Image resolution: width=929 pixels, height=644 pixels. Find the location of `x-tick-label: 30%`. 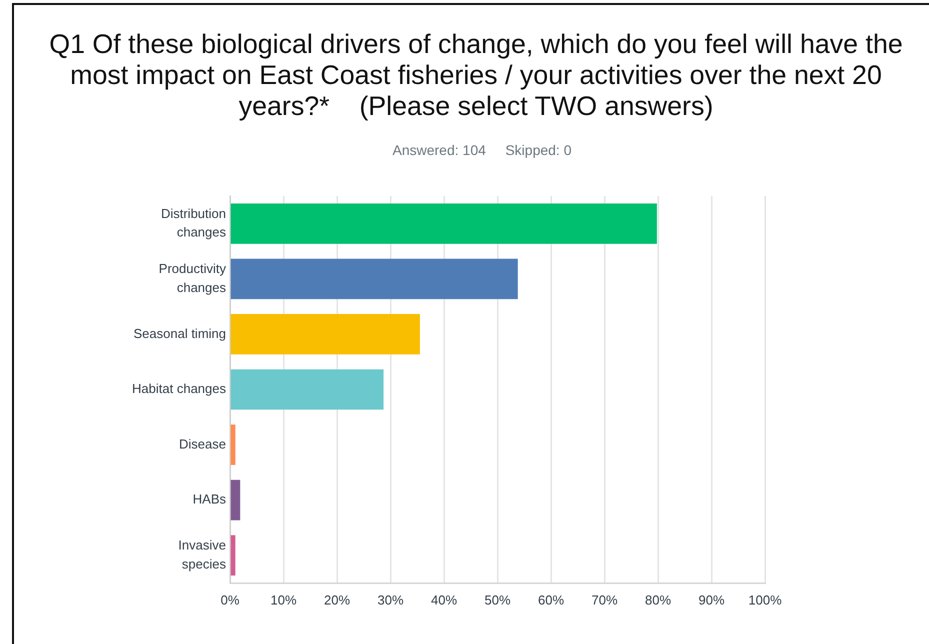

x-tick-label: 30% is located at coordinates (390, 600).